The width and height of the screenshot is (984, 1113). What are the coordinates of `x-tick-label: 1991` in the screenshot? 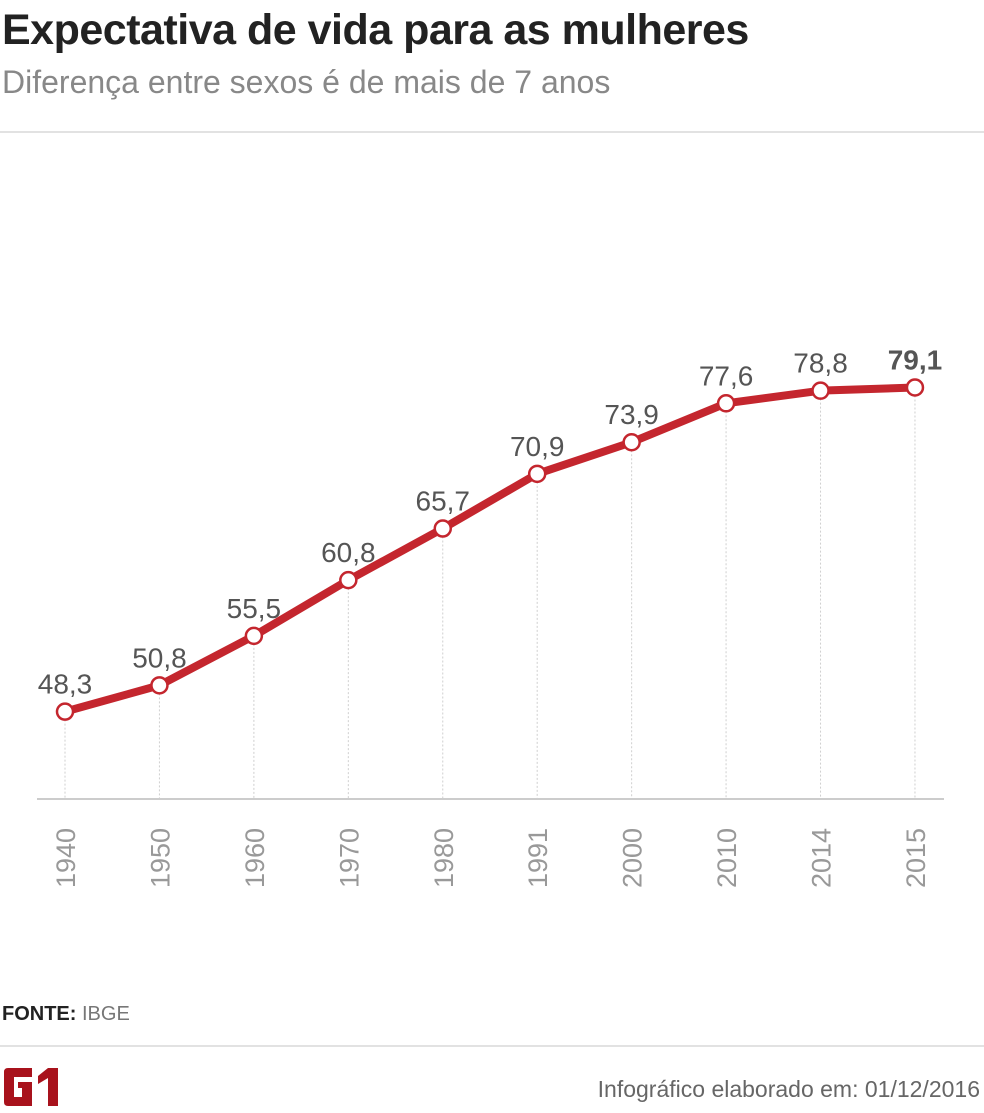 It's located at (538, 858).